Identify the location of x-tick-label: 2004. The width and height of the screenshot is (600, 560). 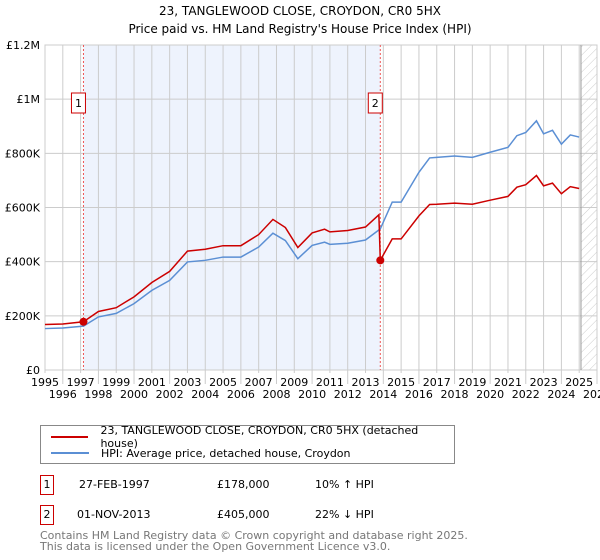
(205, 394).